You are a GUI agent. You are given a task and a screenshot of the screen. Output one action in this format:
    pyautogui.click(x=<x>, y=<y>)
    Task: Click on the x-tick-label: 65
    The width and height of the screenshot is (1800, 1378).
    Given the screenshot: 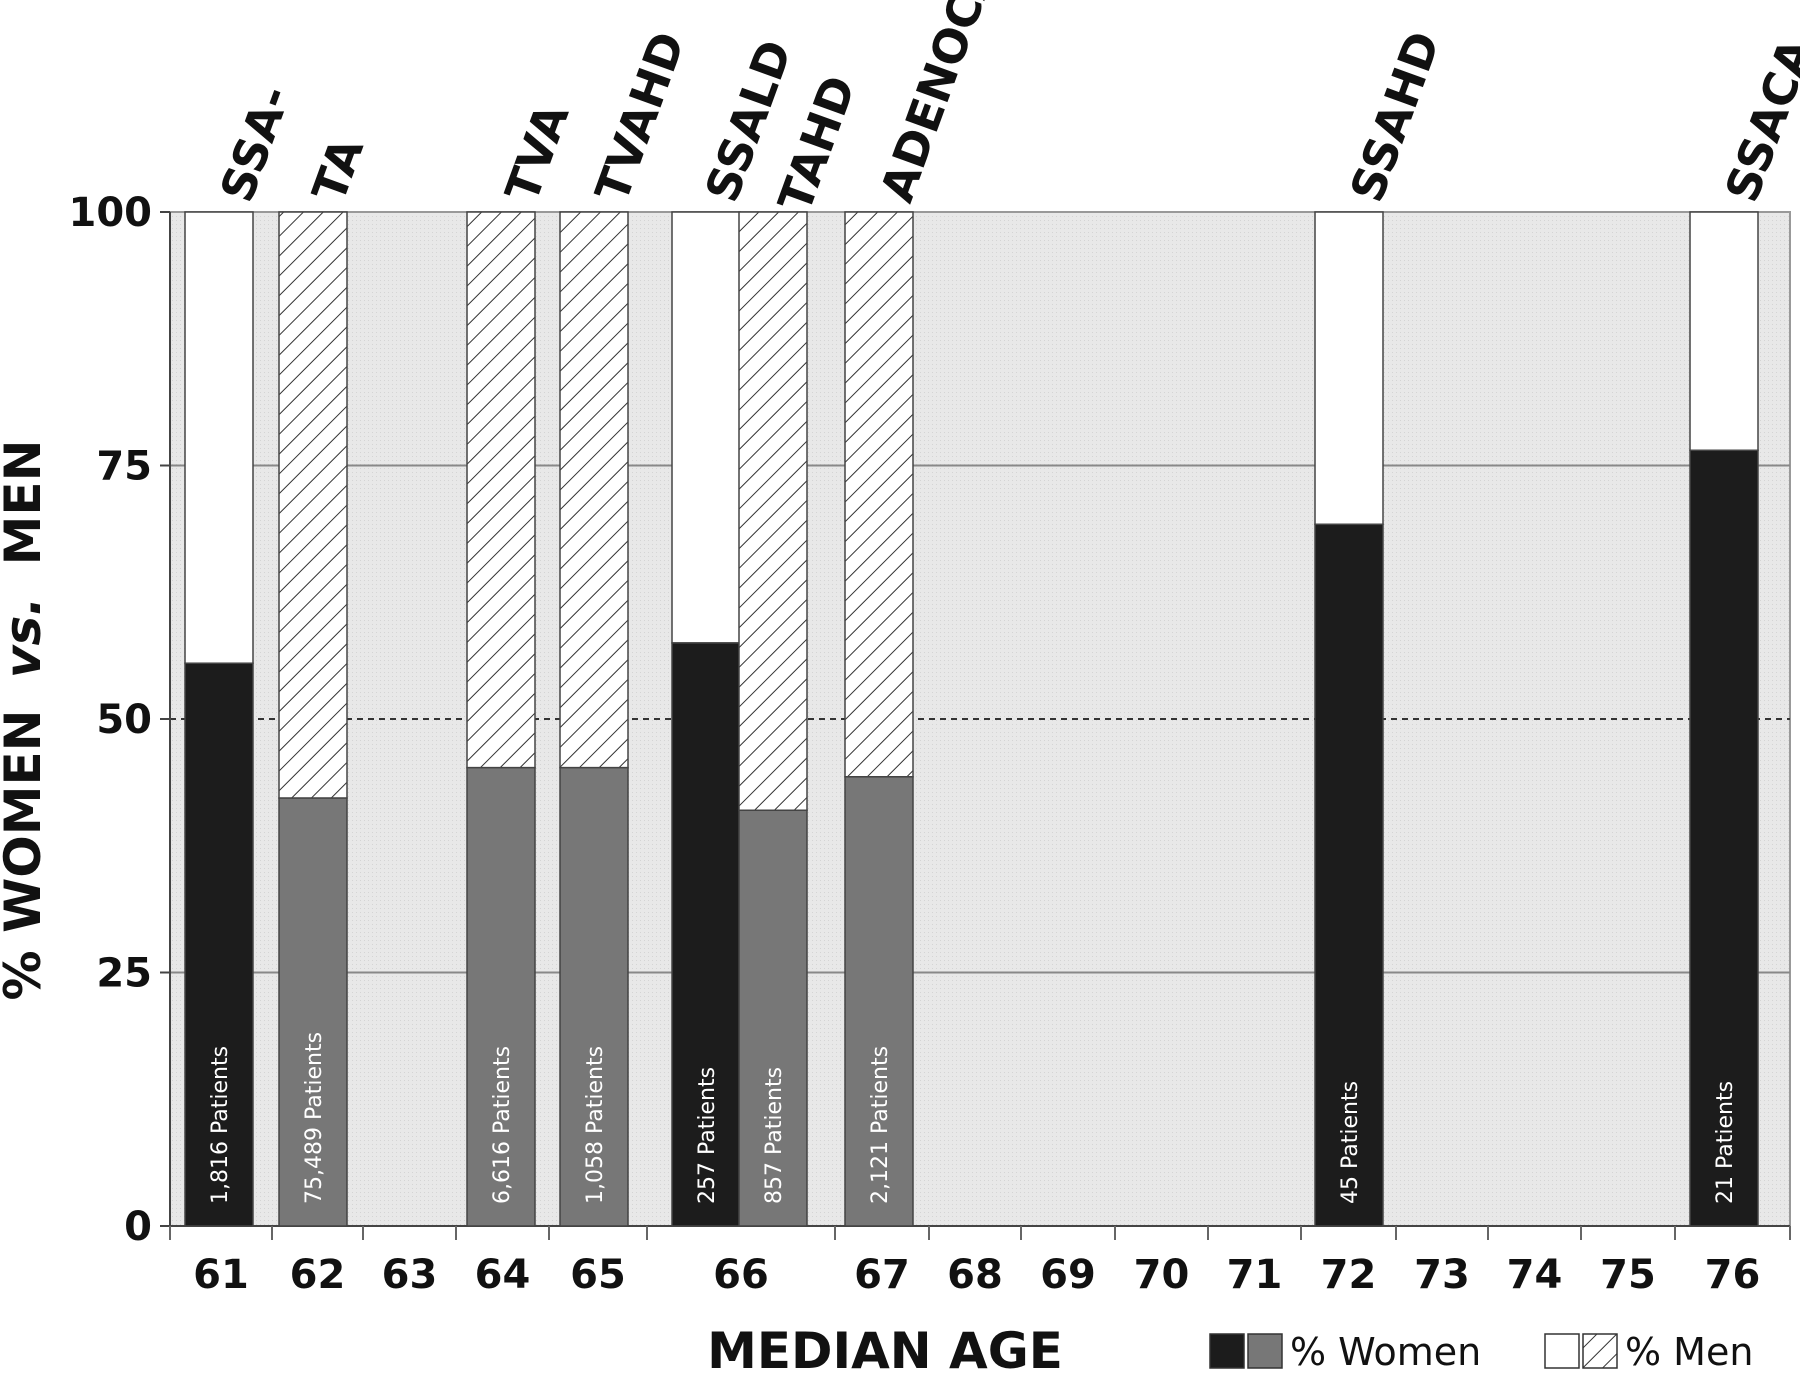 What is the action you would take?
    pyautogui.click(x=598, y=1275)
    